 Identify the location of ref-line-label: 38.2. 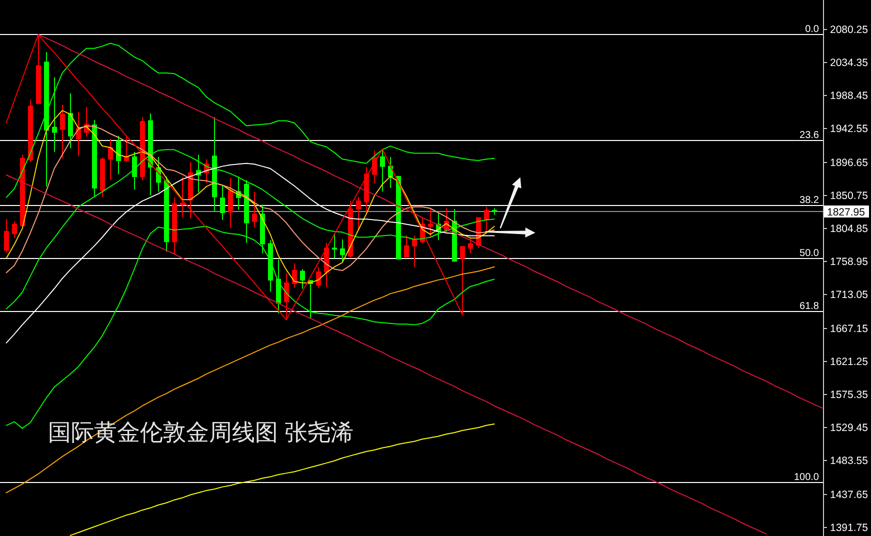
(810, 200).